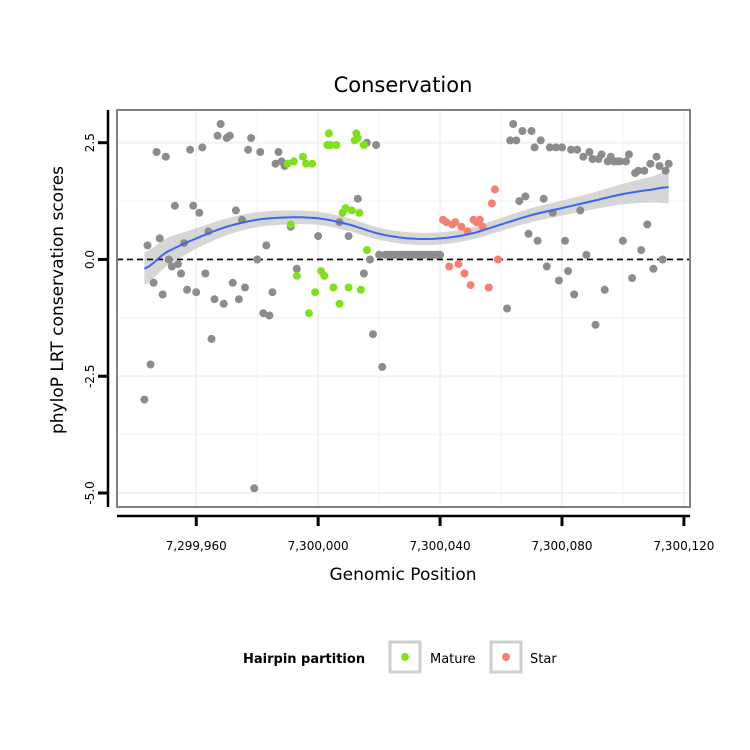 Image resolution: width=750 pixels, height=750 pixels. What do you see at coordinates (90, 259) in the screenshot?
I see `y-tick-label: 0.0` at bounding box center [90, 259].